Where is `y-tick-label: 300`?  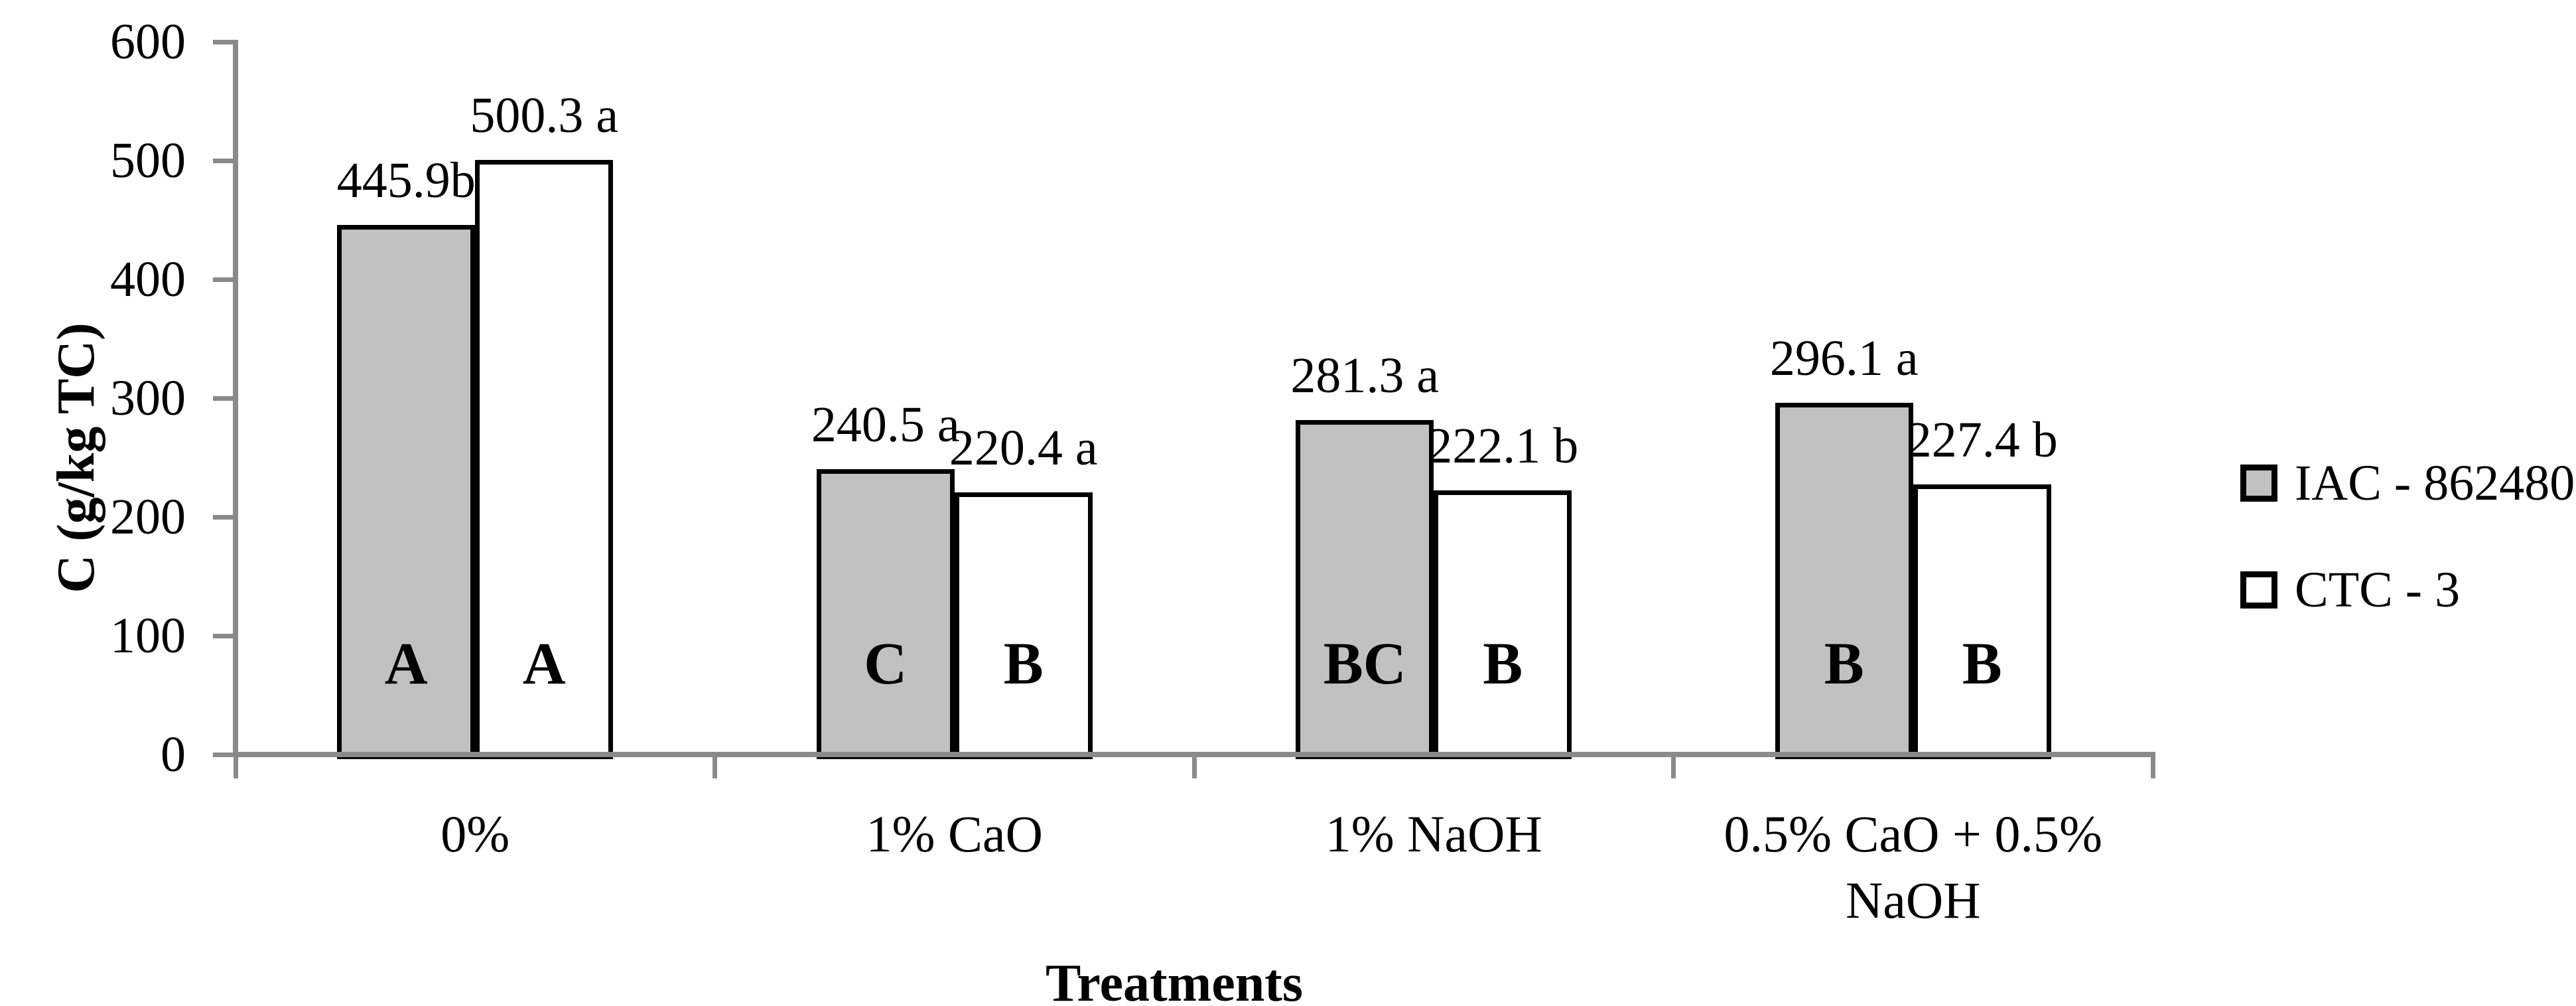 y-tick-label: 300 is located at coordinates (148, 398).